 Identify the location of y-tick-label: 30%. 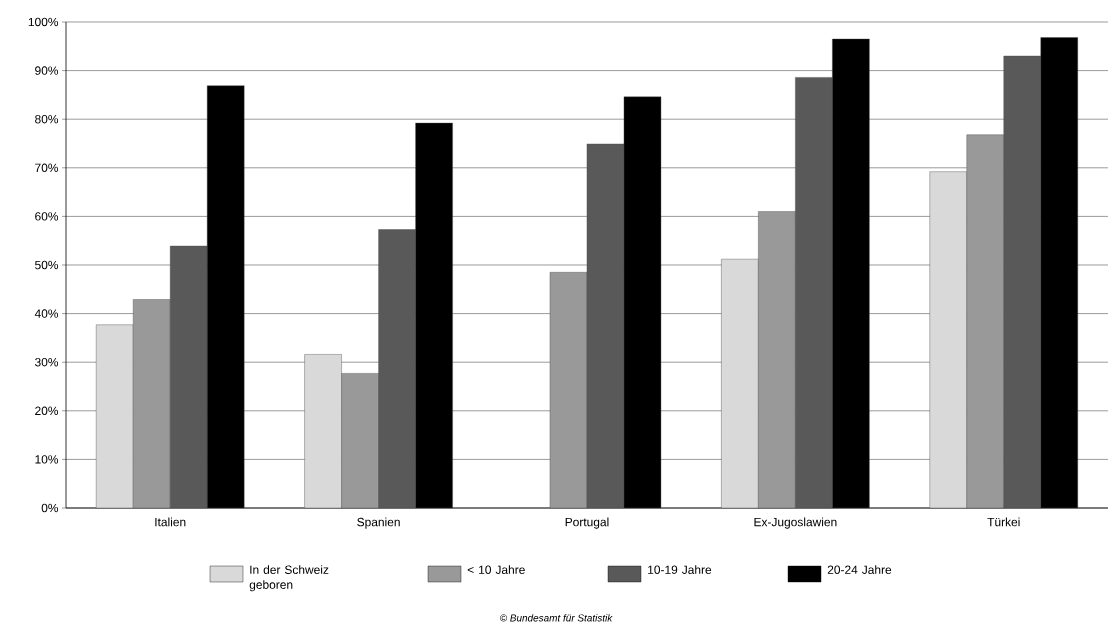
(47, 362).